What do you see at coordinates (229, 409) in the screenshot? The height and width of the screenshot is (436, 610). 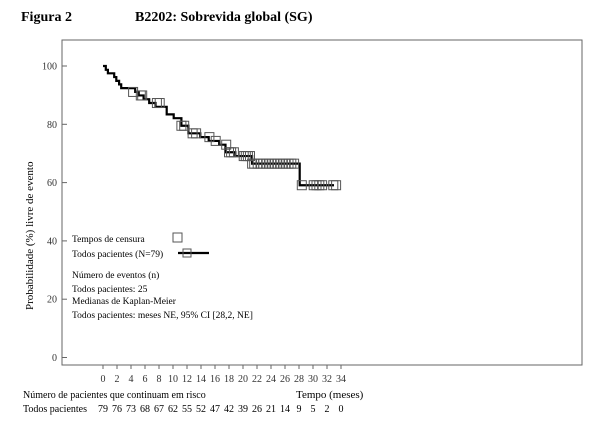 I see `risk-count: 42` at bounding box center [229, 409].